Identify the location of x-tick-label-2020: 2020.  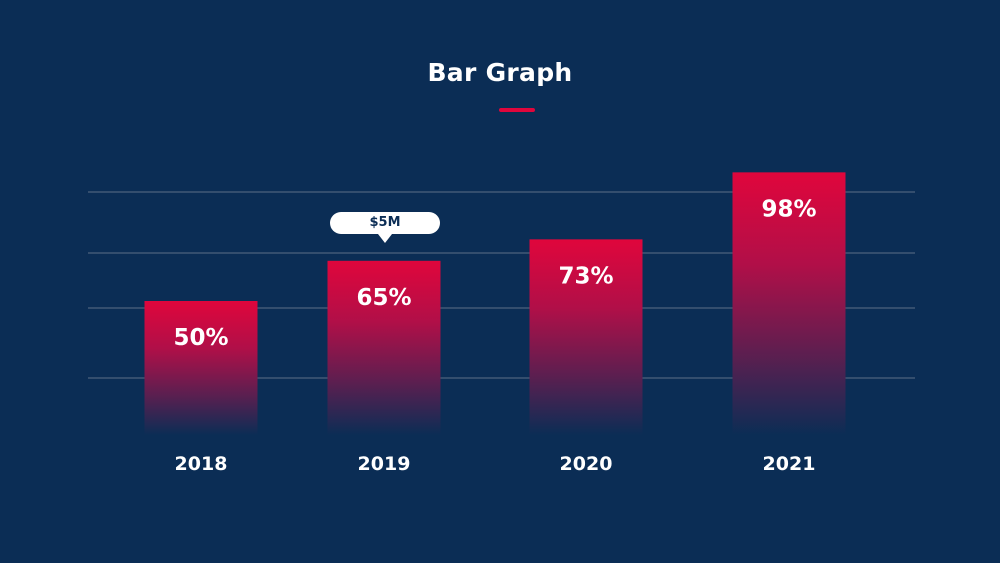
(586, 464).